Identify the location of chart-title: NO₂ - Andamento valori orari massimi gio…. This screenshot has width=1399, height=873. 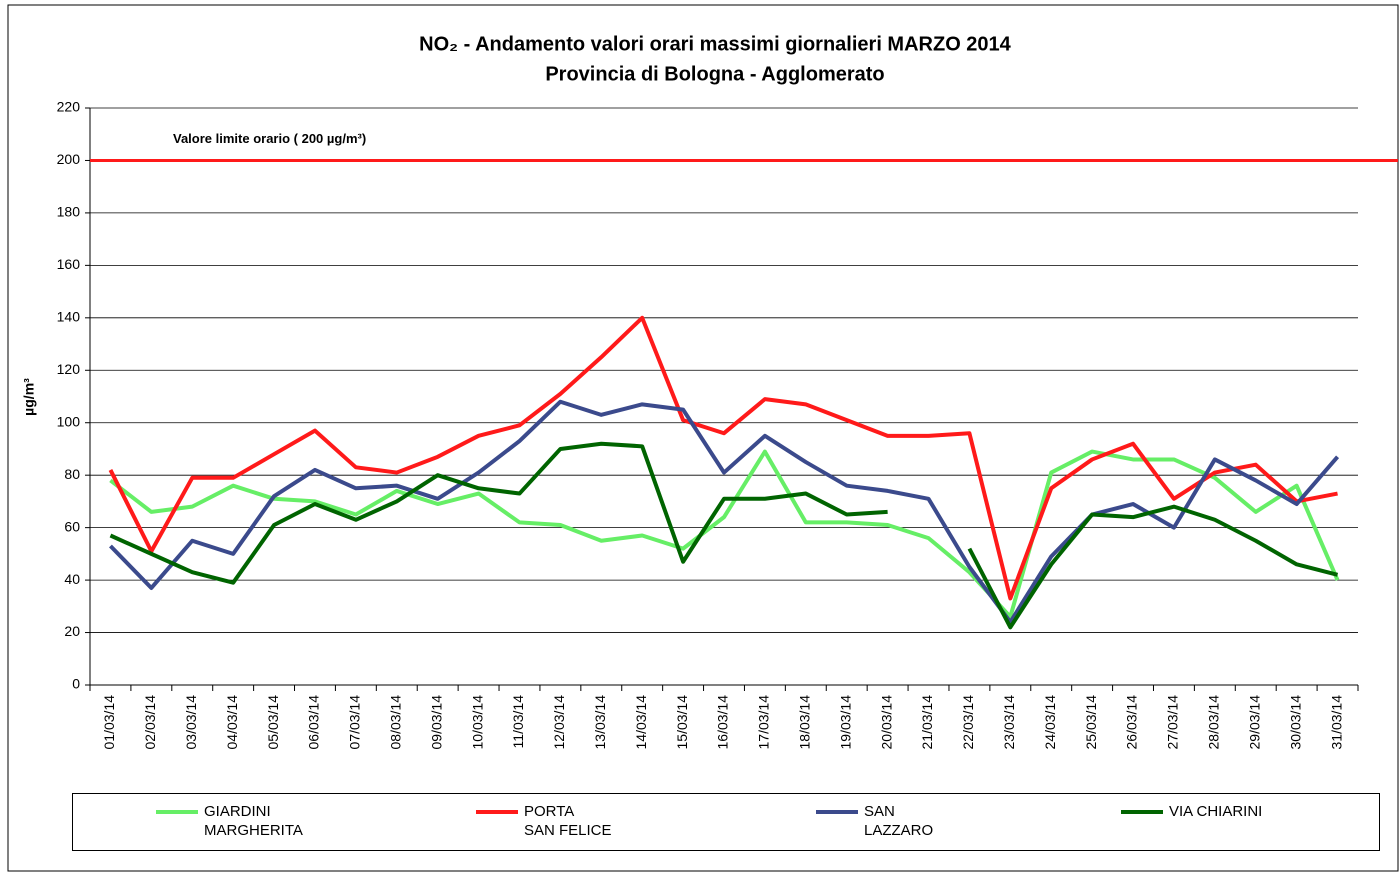
(715, 44).